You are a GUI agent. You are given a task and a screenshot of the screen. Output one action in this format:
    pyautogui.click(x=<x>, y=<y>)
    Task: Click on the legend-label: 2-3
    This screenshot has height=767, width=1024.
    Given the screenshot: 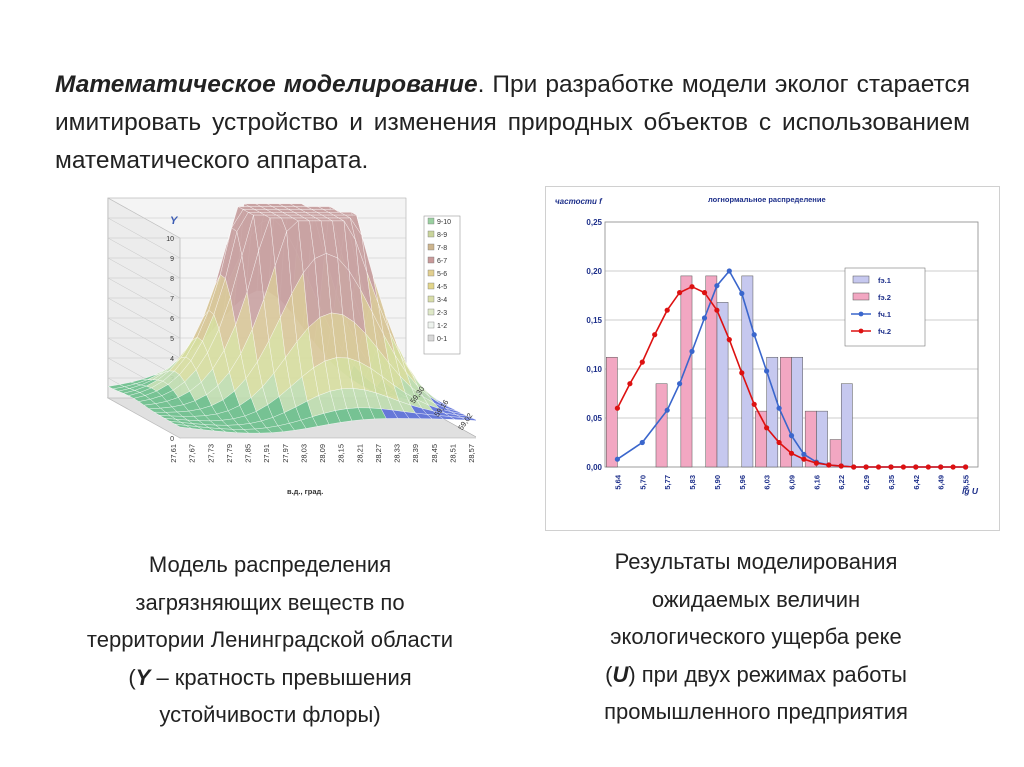 What is the action you would take?
    pyautogui.click(x=442, y=313)
    